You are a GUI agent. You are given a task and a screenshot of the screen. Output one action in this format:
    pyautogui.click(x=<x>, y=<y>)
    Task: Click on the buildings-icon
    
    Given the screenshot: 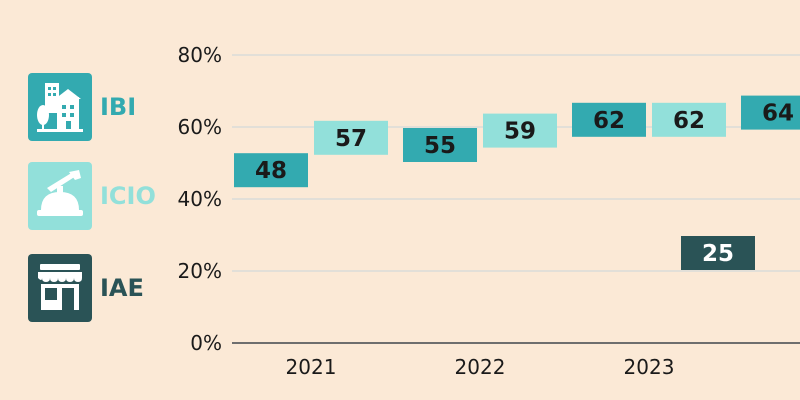 What is the action you would take?
    pyautogui.click(x=60, y=107)
    